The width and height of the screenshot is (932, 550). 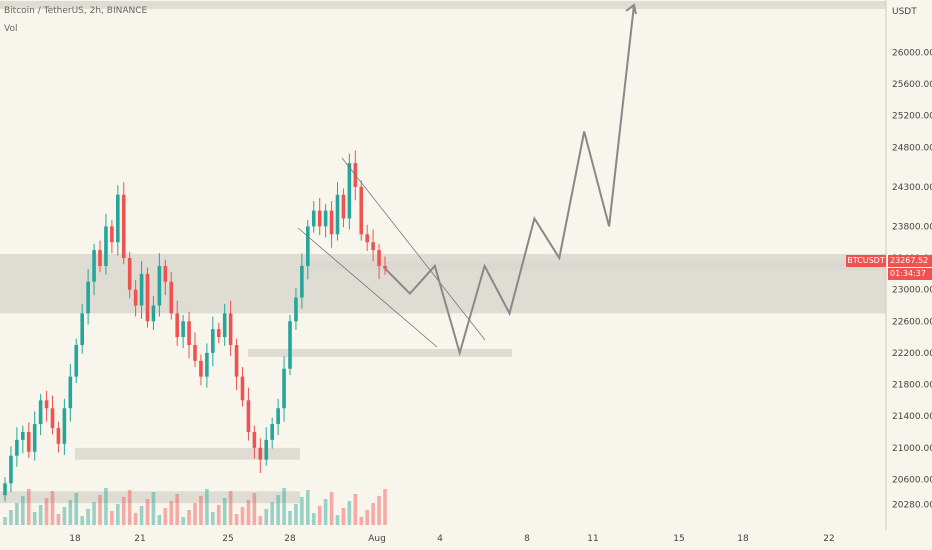 What do you see at coordinates (76, 11) in the screenshot?
I see `chart-legend-title: Bitcoin / TetherUS, 2h, BINANCE` at bounding box center [76, 11].